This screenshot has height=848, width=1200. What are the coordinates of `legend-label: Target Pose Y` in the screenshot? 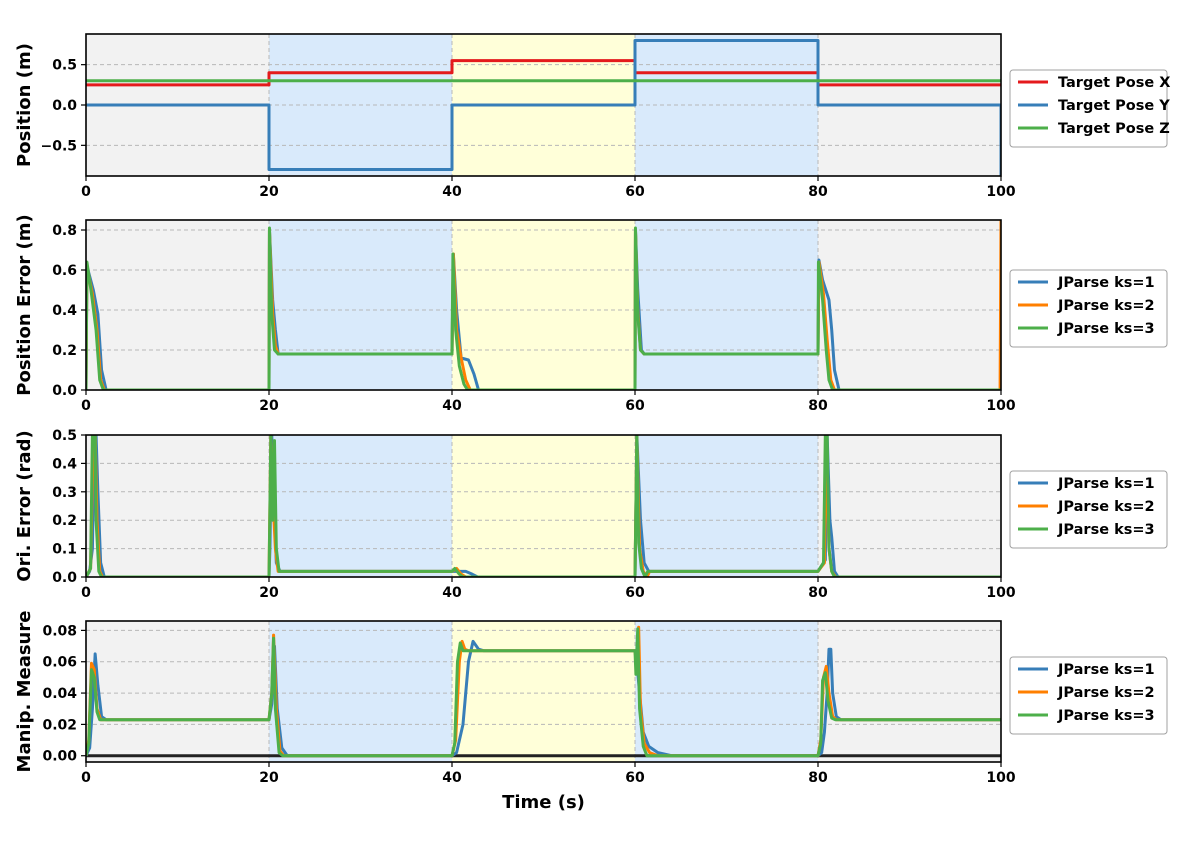 It's located at (1114, 106).